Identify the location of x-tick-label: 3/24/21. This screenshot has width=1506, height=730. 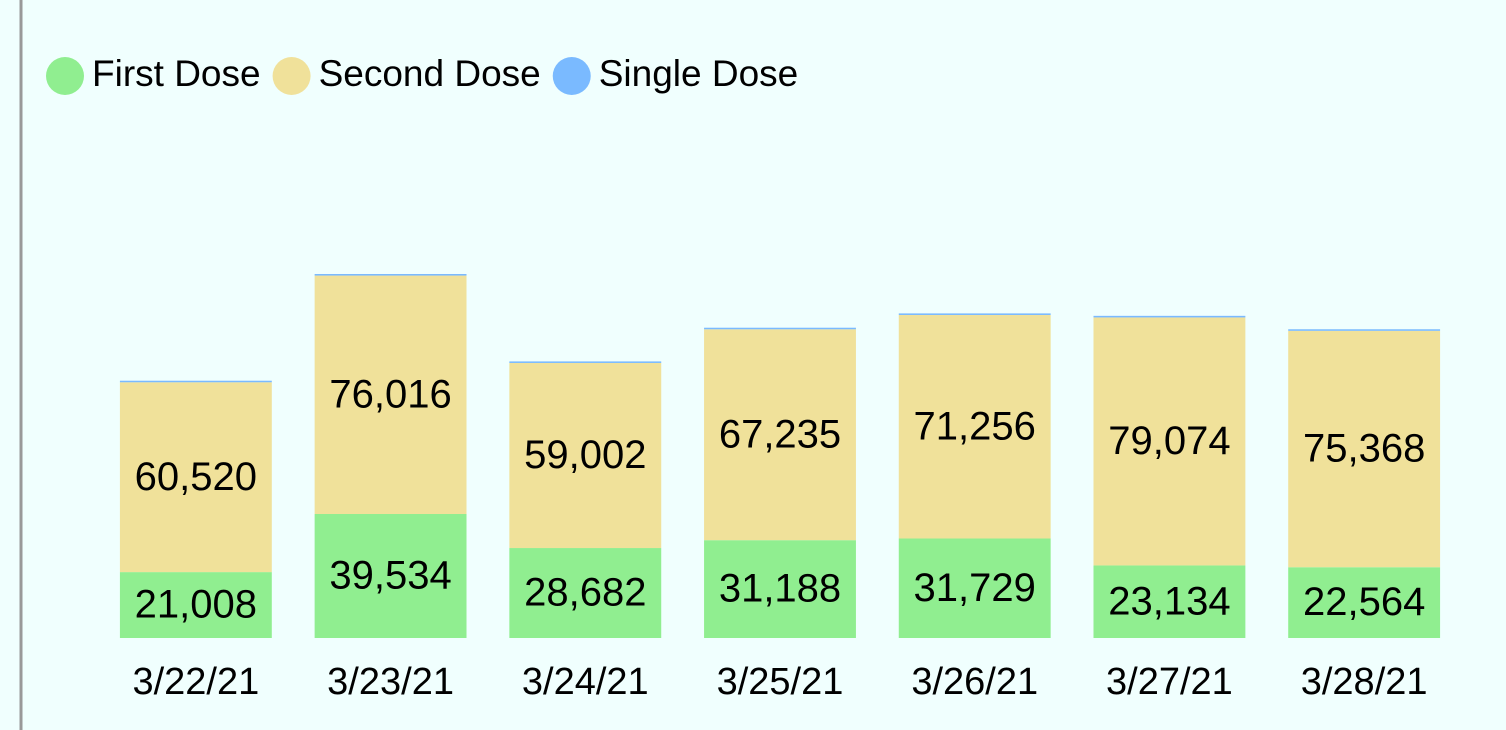
(585, 682).